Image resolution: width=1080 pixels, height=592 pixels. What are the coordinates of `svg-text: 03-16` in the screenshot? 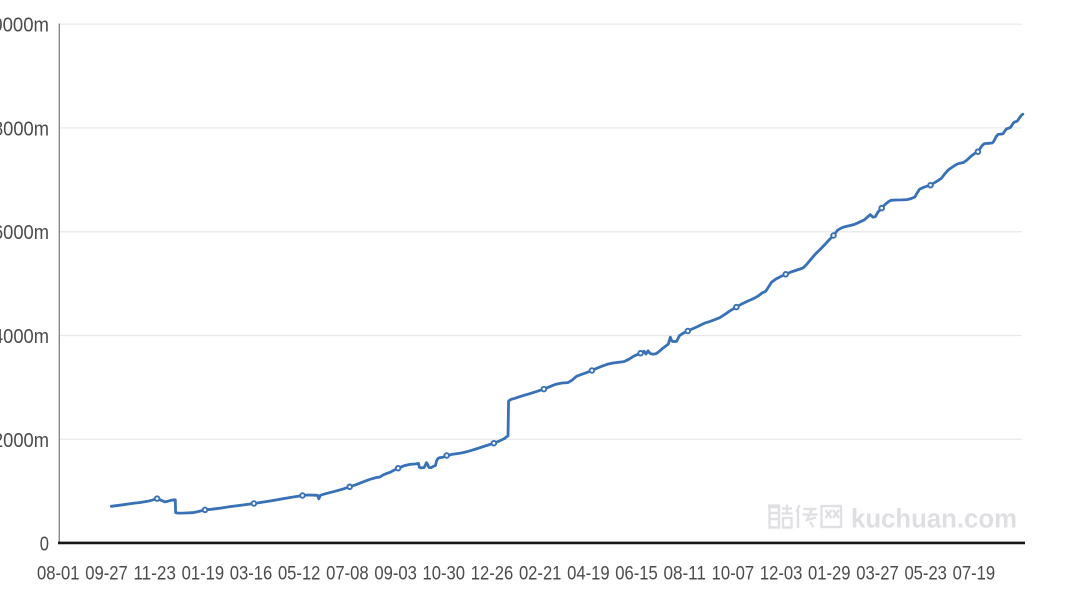 It's located at (251, 574).